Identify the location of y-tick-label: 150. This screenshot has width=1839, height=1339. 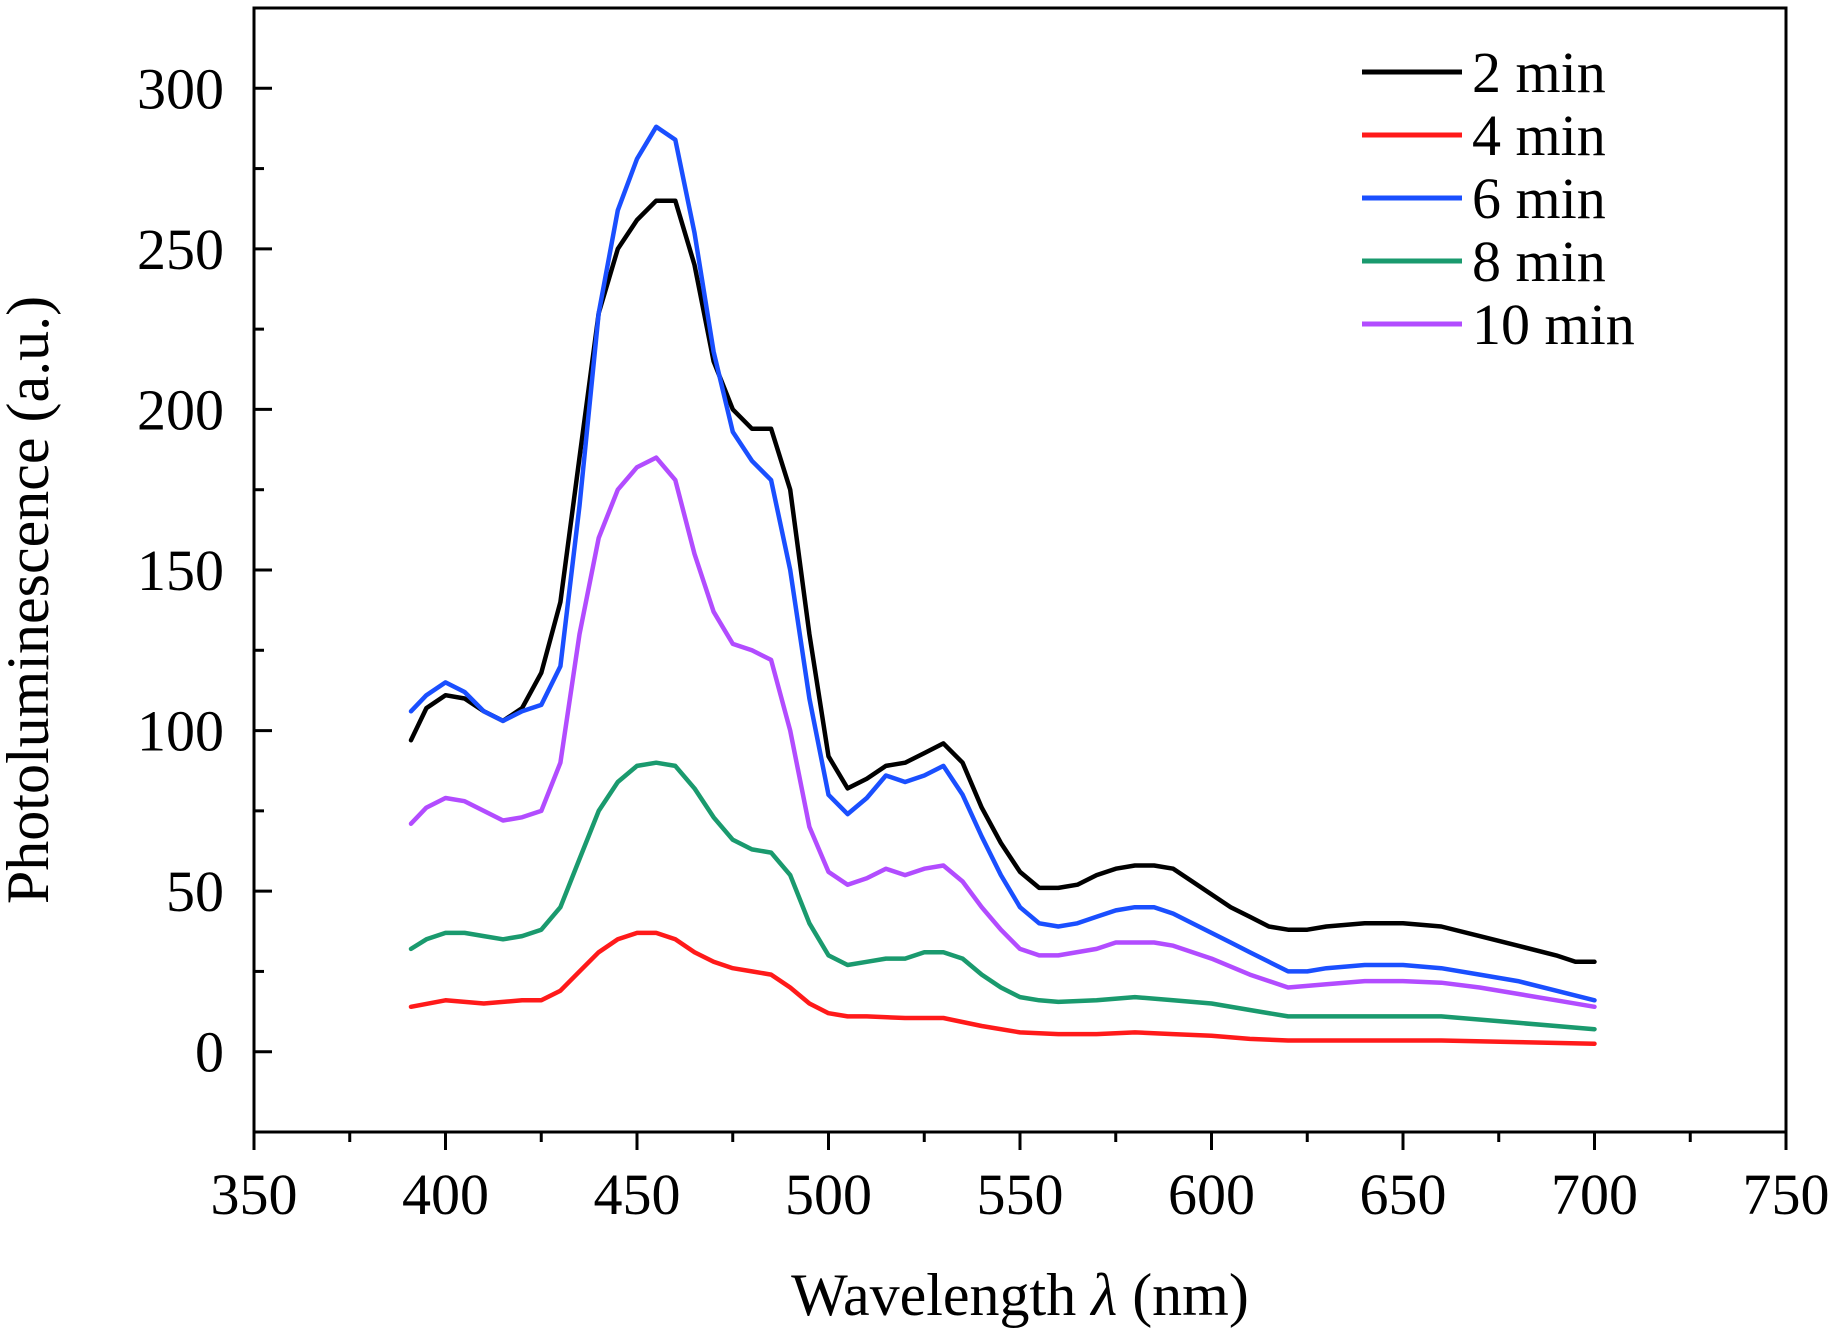
(180, 570).